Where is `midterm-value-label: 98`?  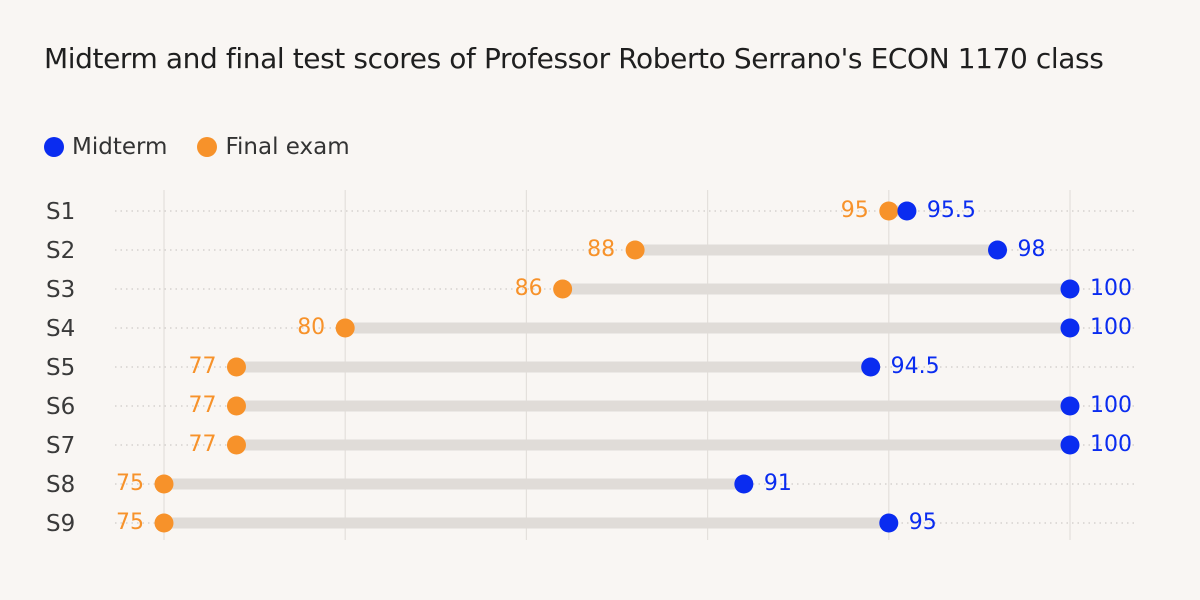
midterm-value-label: 98 is located at coordinates (1032, 249).